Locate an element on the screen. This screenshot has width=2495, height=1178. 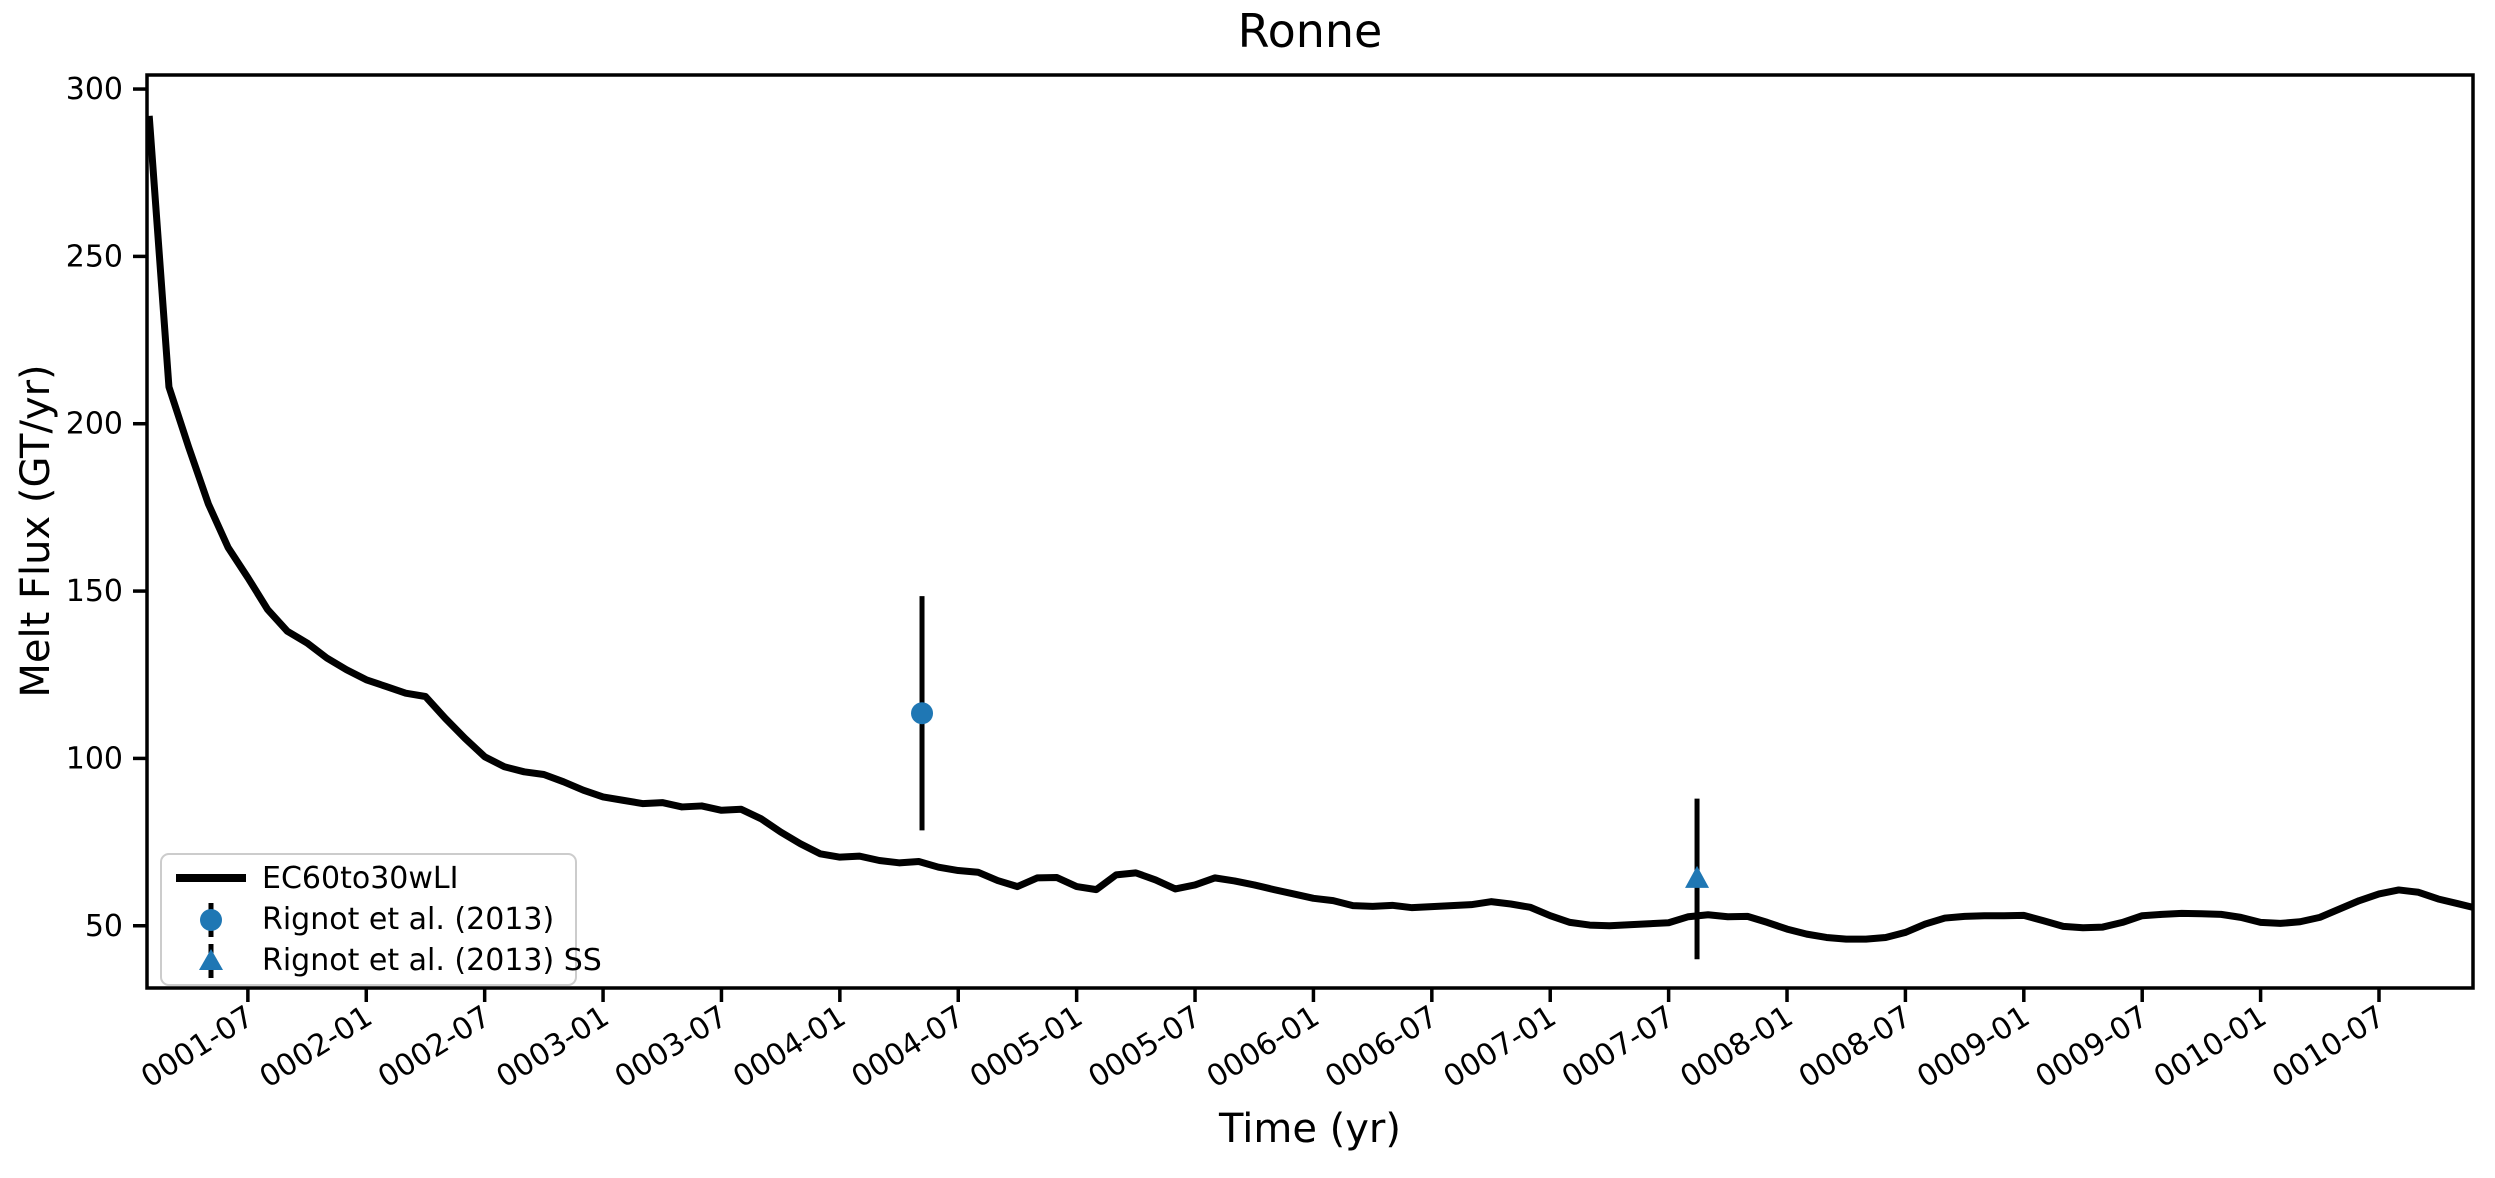
legend-item-label: Rignot et al. (2013) SS is located at coordinates (432, 961).